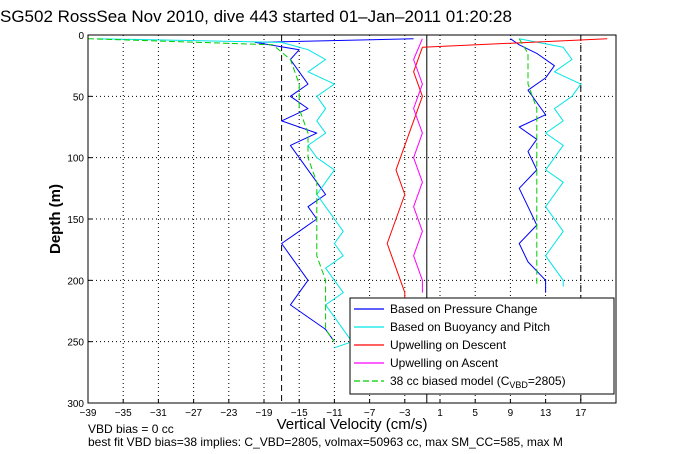 This screenshot has width=681, height=454. Describe the element at coordinates (299, 413) in the screenshot. I see `x-tick-label: −15` at that location.